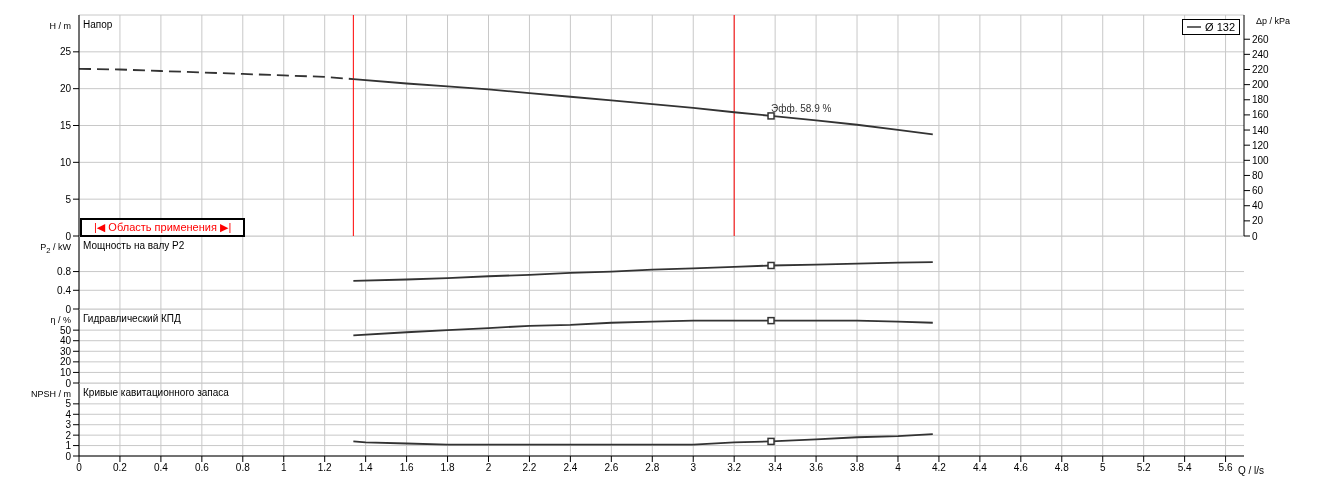 This screenshot has height=490, width=1323. What do you see at coordinates (1261, 145) in the screenshot?
I see `y2-tick-label: 120` at bounding box center [1261, 145].